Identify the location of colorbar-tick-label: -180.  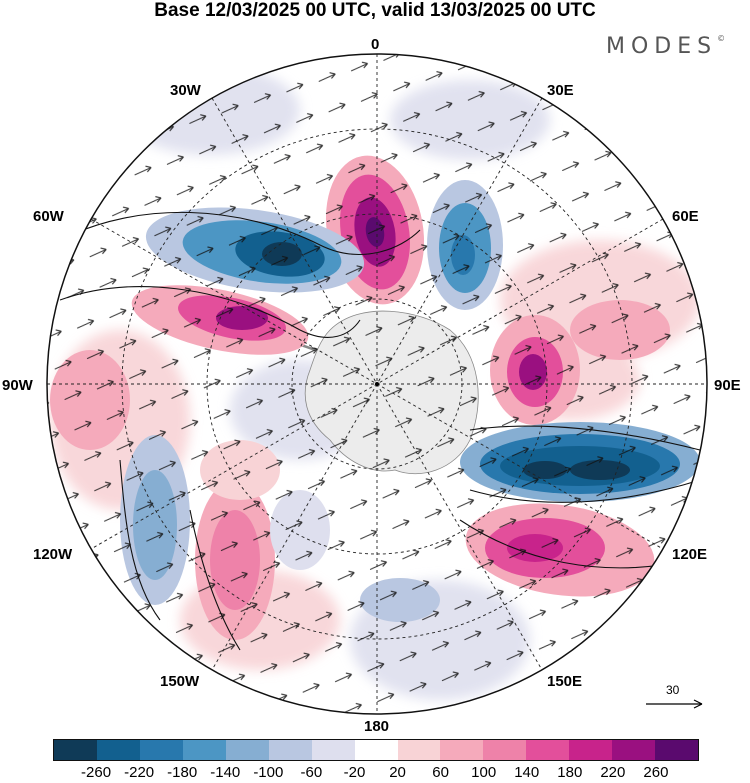
(182, 772).